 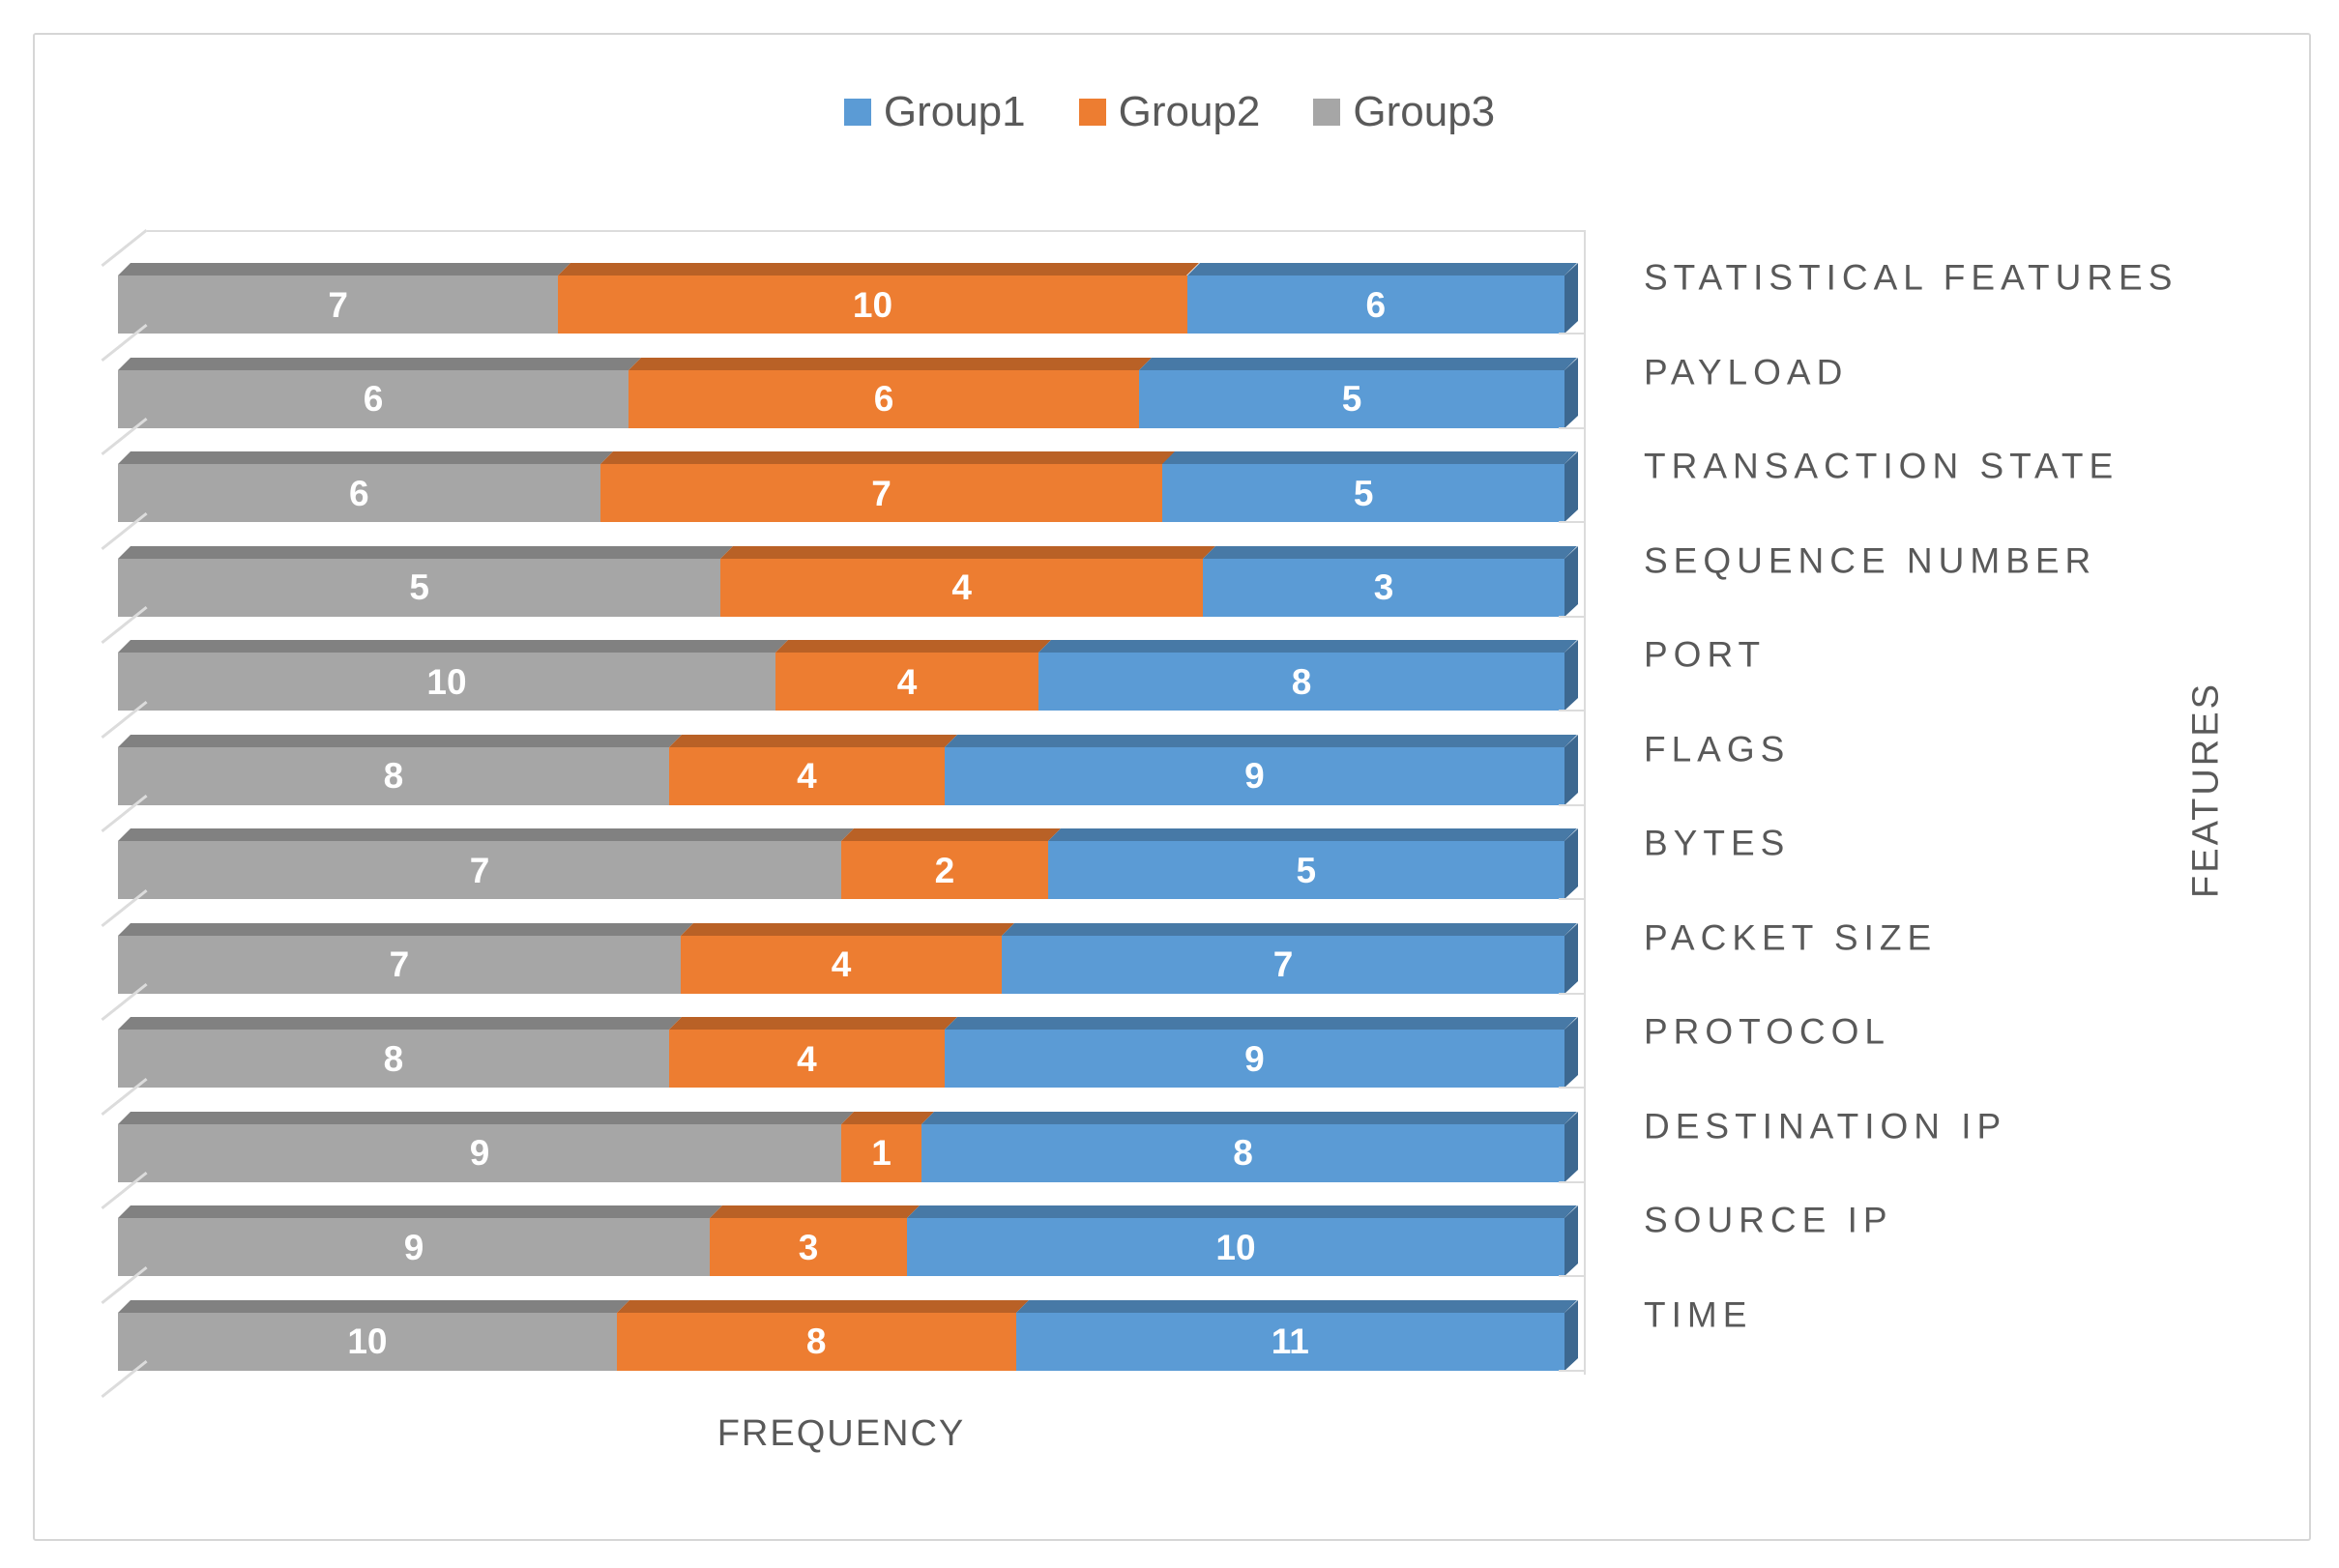 What do you see at coordinates (1698, 1314) in the screenshot?
I see `category-label: TIME` at bounding box center [1698, 1314].